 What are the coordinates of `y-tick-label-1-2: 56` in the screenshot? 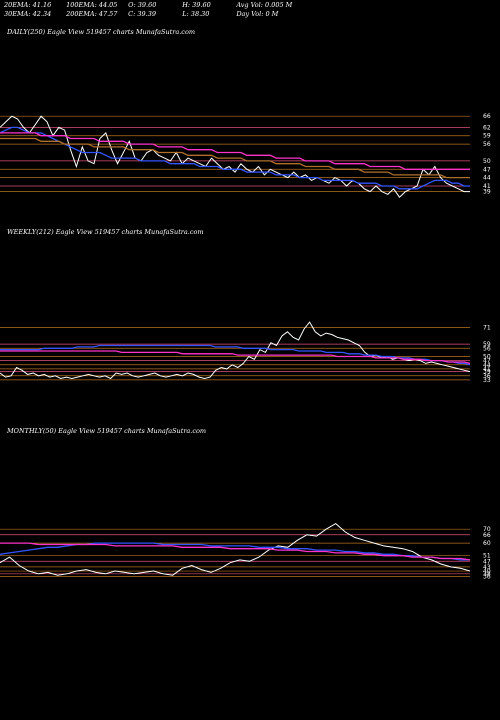 It's located at (487, 348).